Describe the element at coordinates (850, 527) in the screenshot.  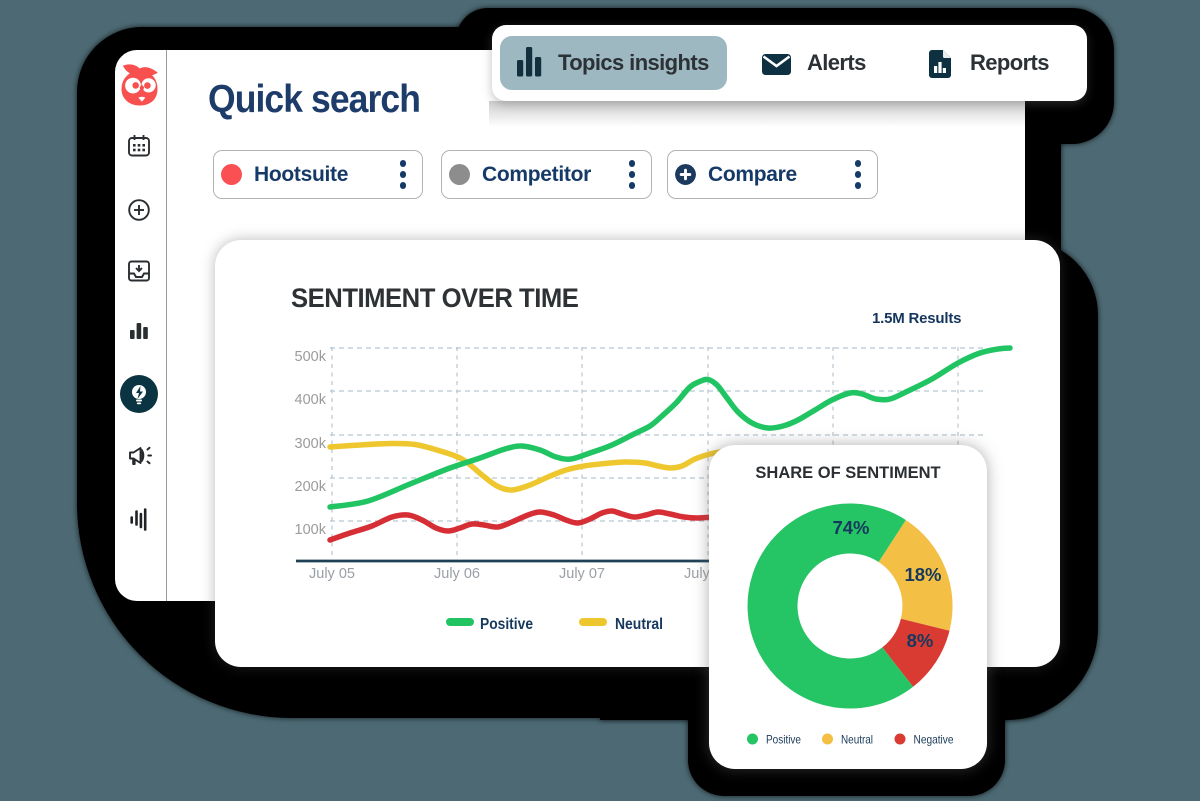
I see `svg-text: 74%` at that location.